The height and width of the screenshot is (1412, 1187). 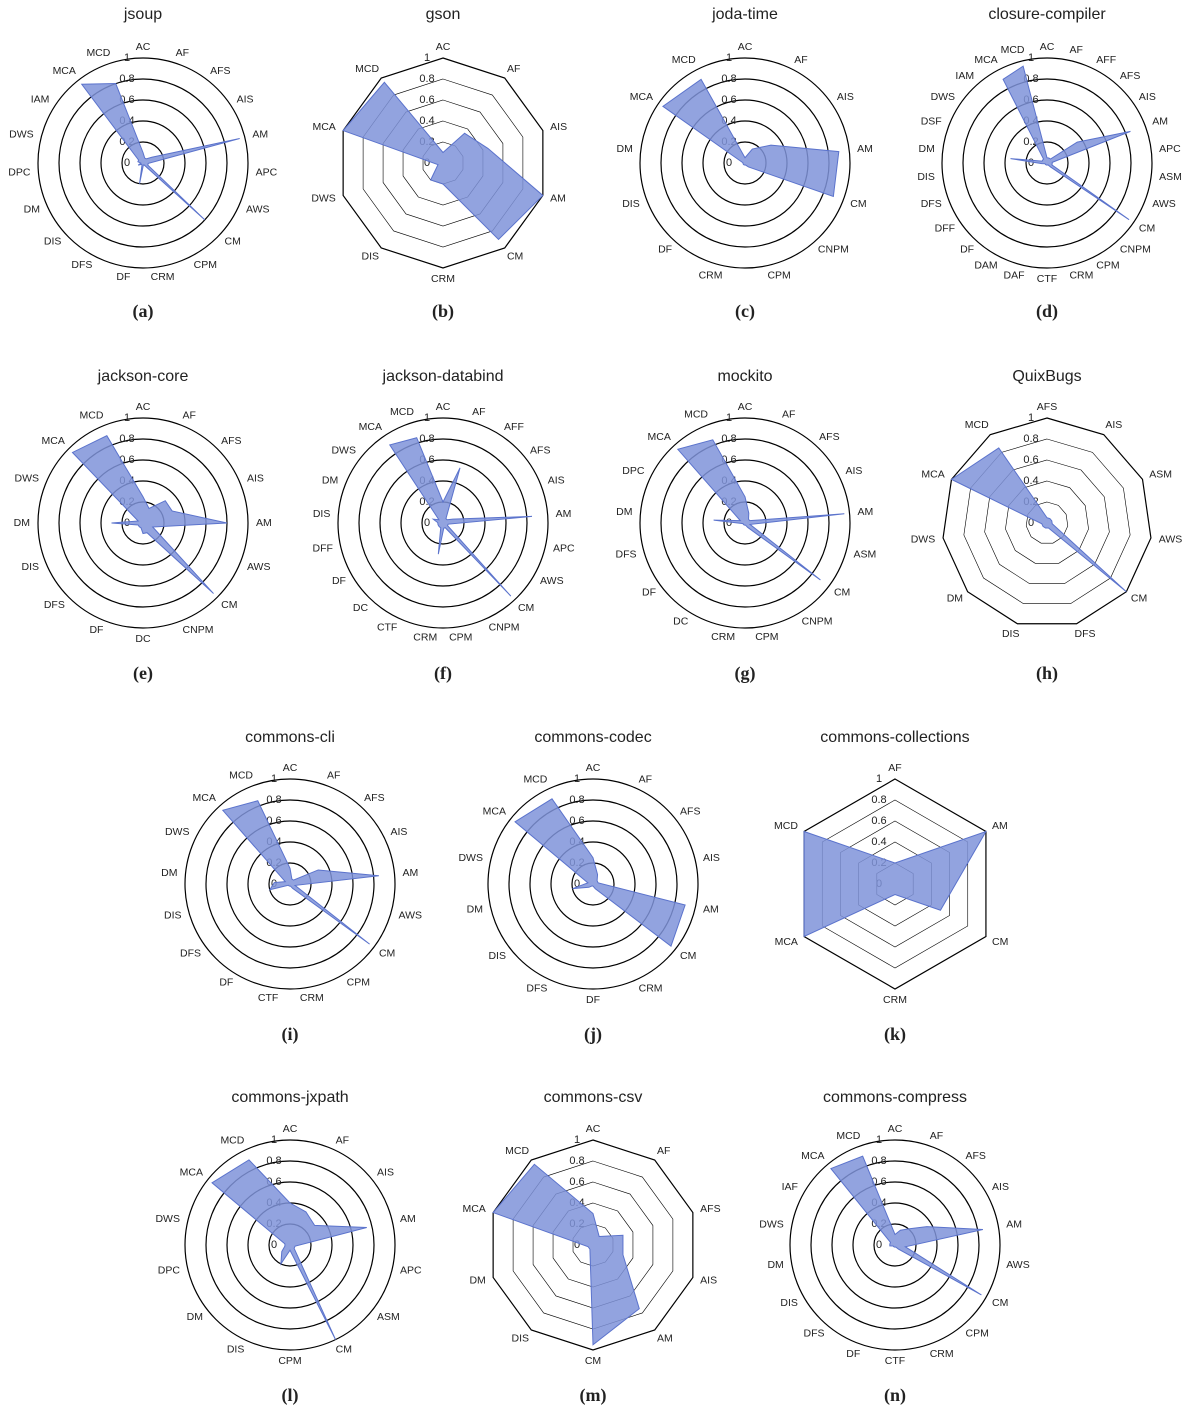 What do you see at coordinates (744, 376) in the screenshot?
I see `chart-title: mockito` at bounding box center [744, 376].